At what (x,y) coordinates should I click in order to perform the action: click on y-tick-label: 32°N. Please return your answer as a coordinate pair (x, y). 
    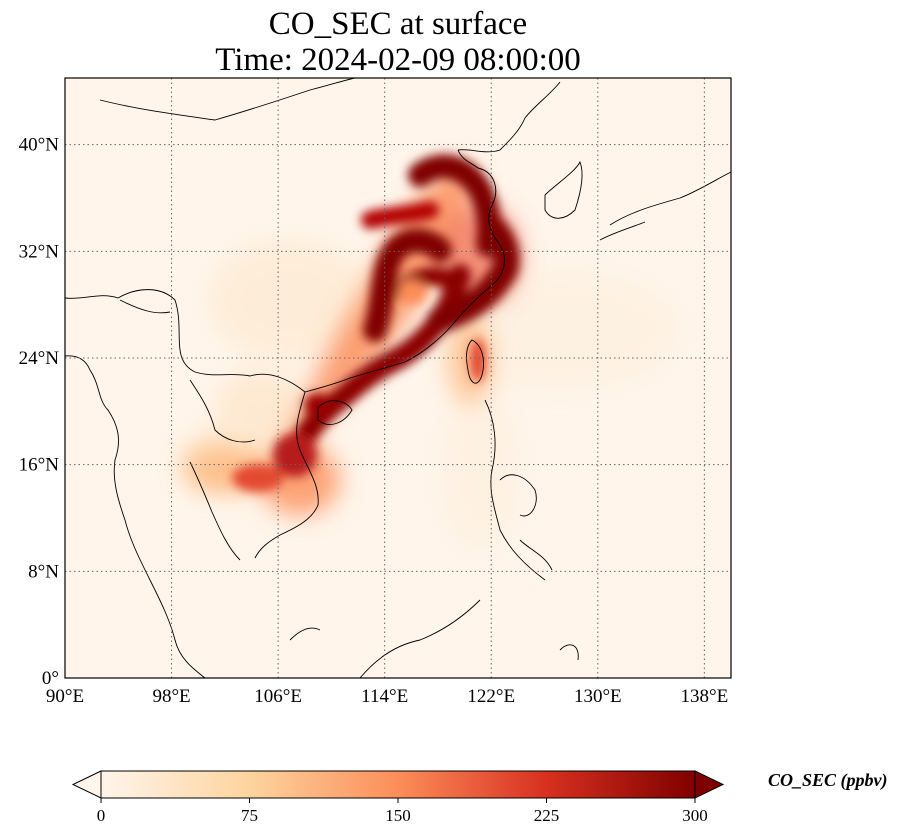
    Looking at the image, I should click on (39, 251).